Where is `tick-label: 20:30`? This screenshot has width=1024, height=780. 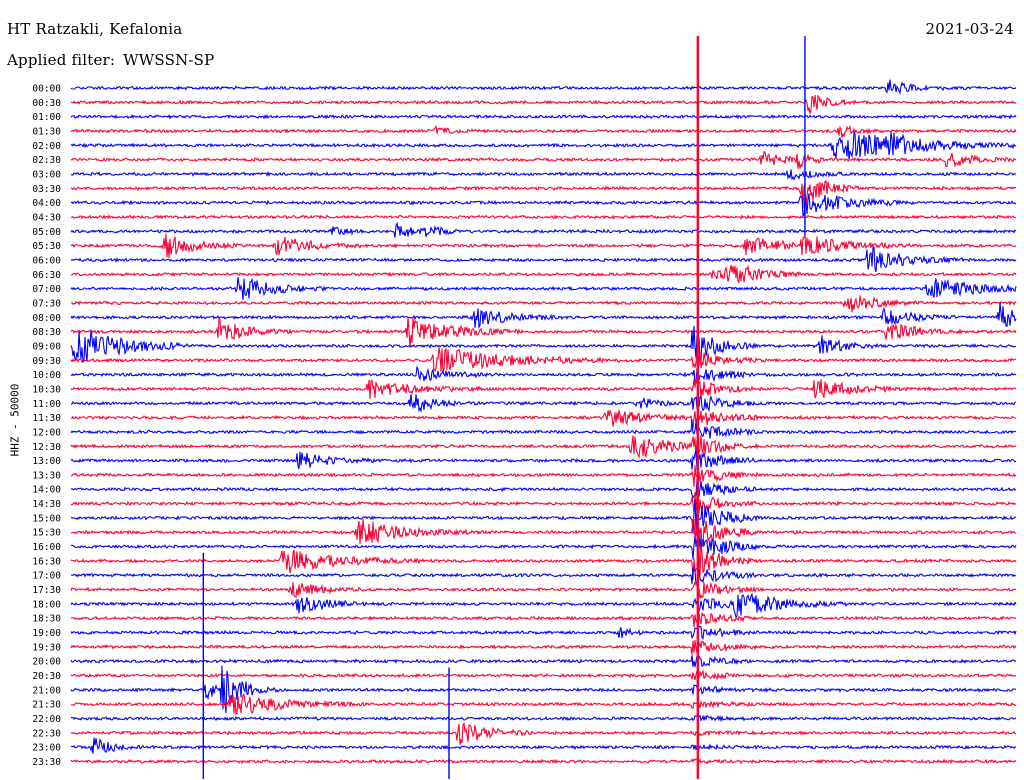 tick-label: 20:30 is located at coordinates (46, 676).